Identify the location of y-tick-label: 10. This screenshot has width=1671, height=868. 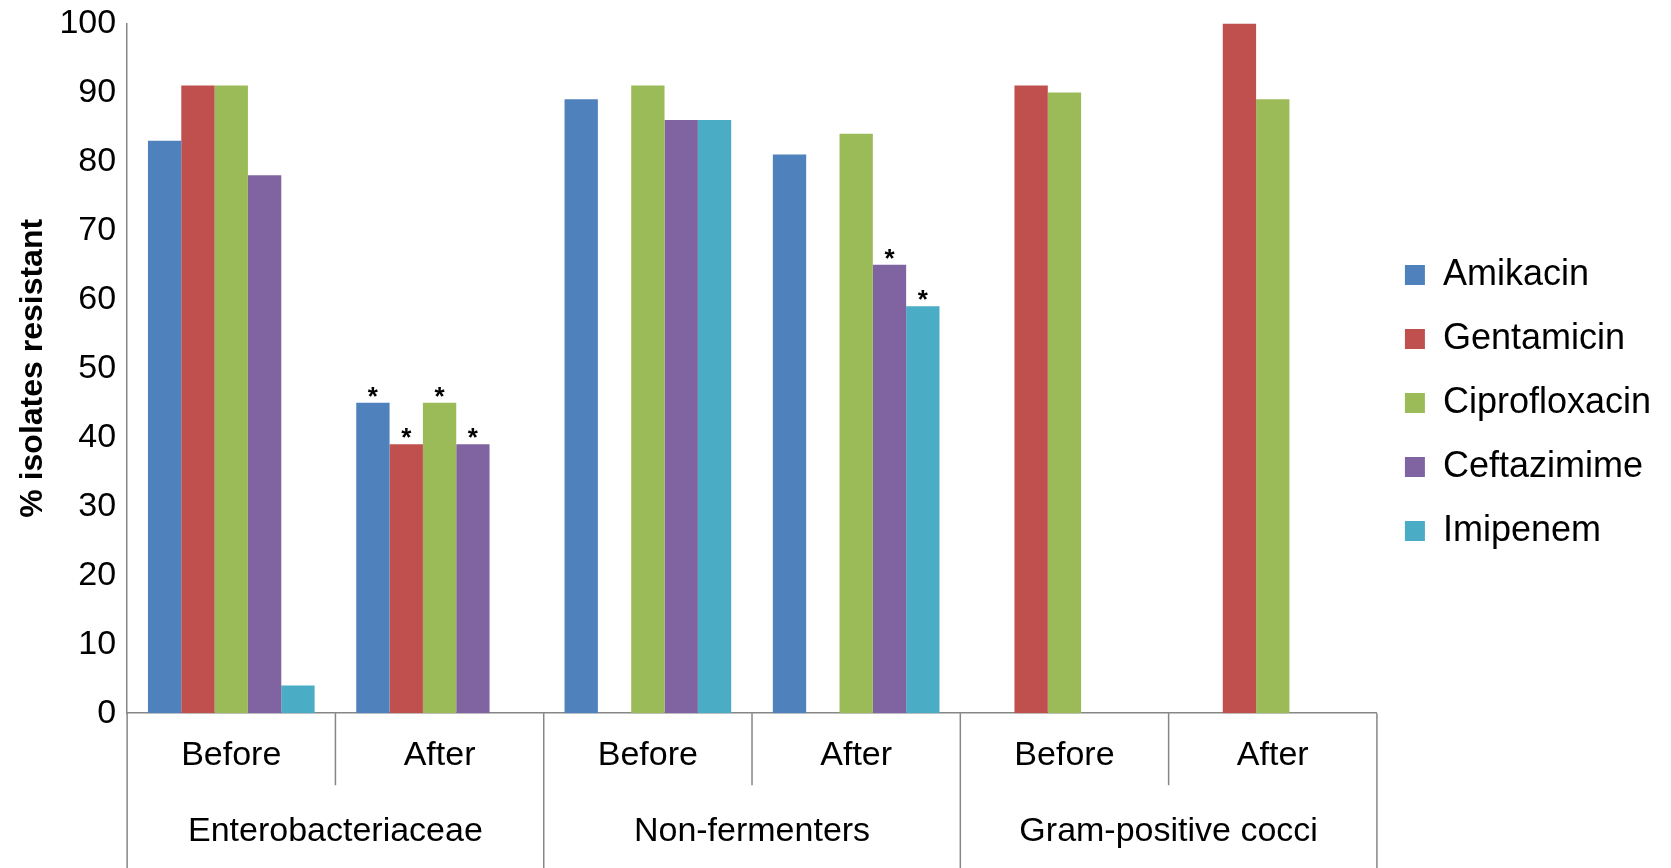
(97, 641).